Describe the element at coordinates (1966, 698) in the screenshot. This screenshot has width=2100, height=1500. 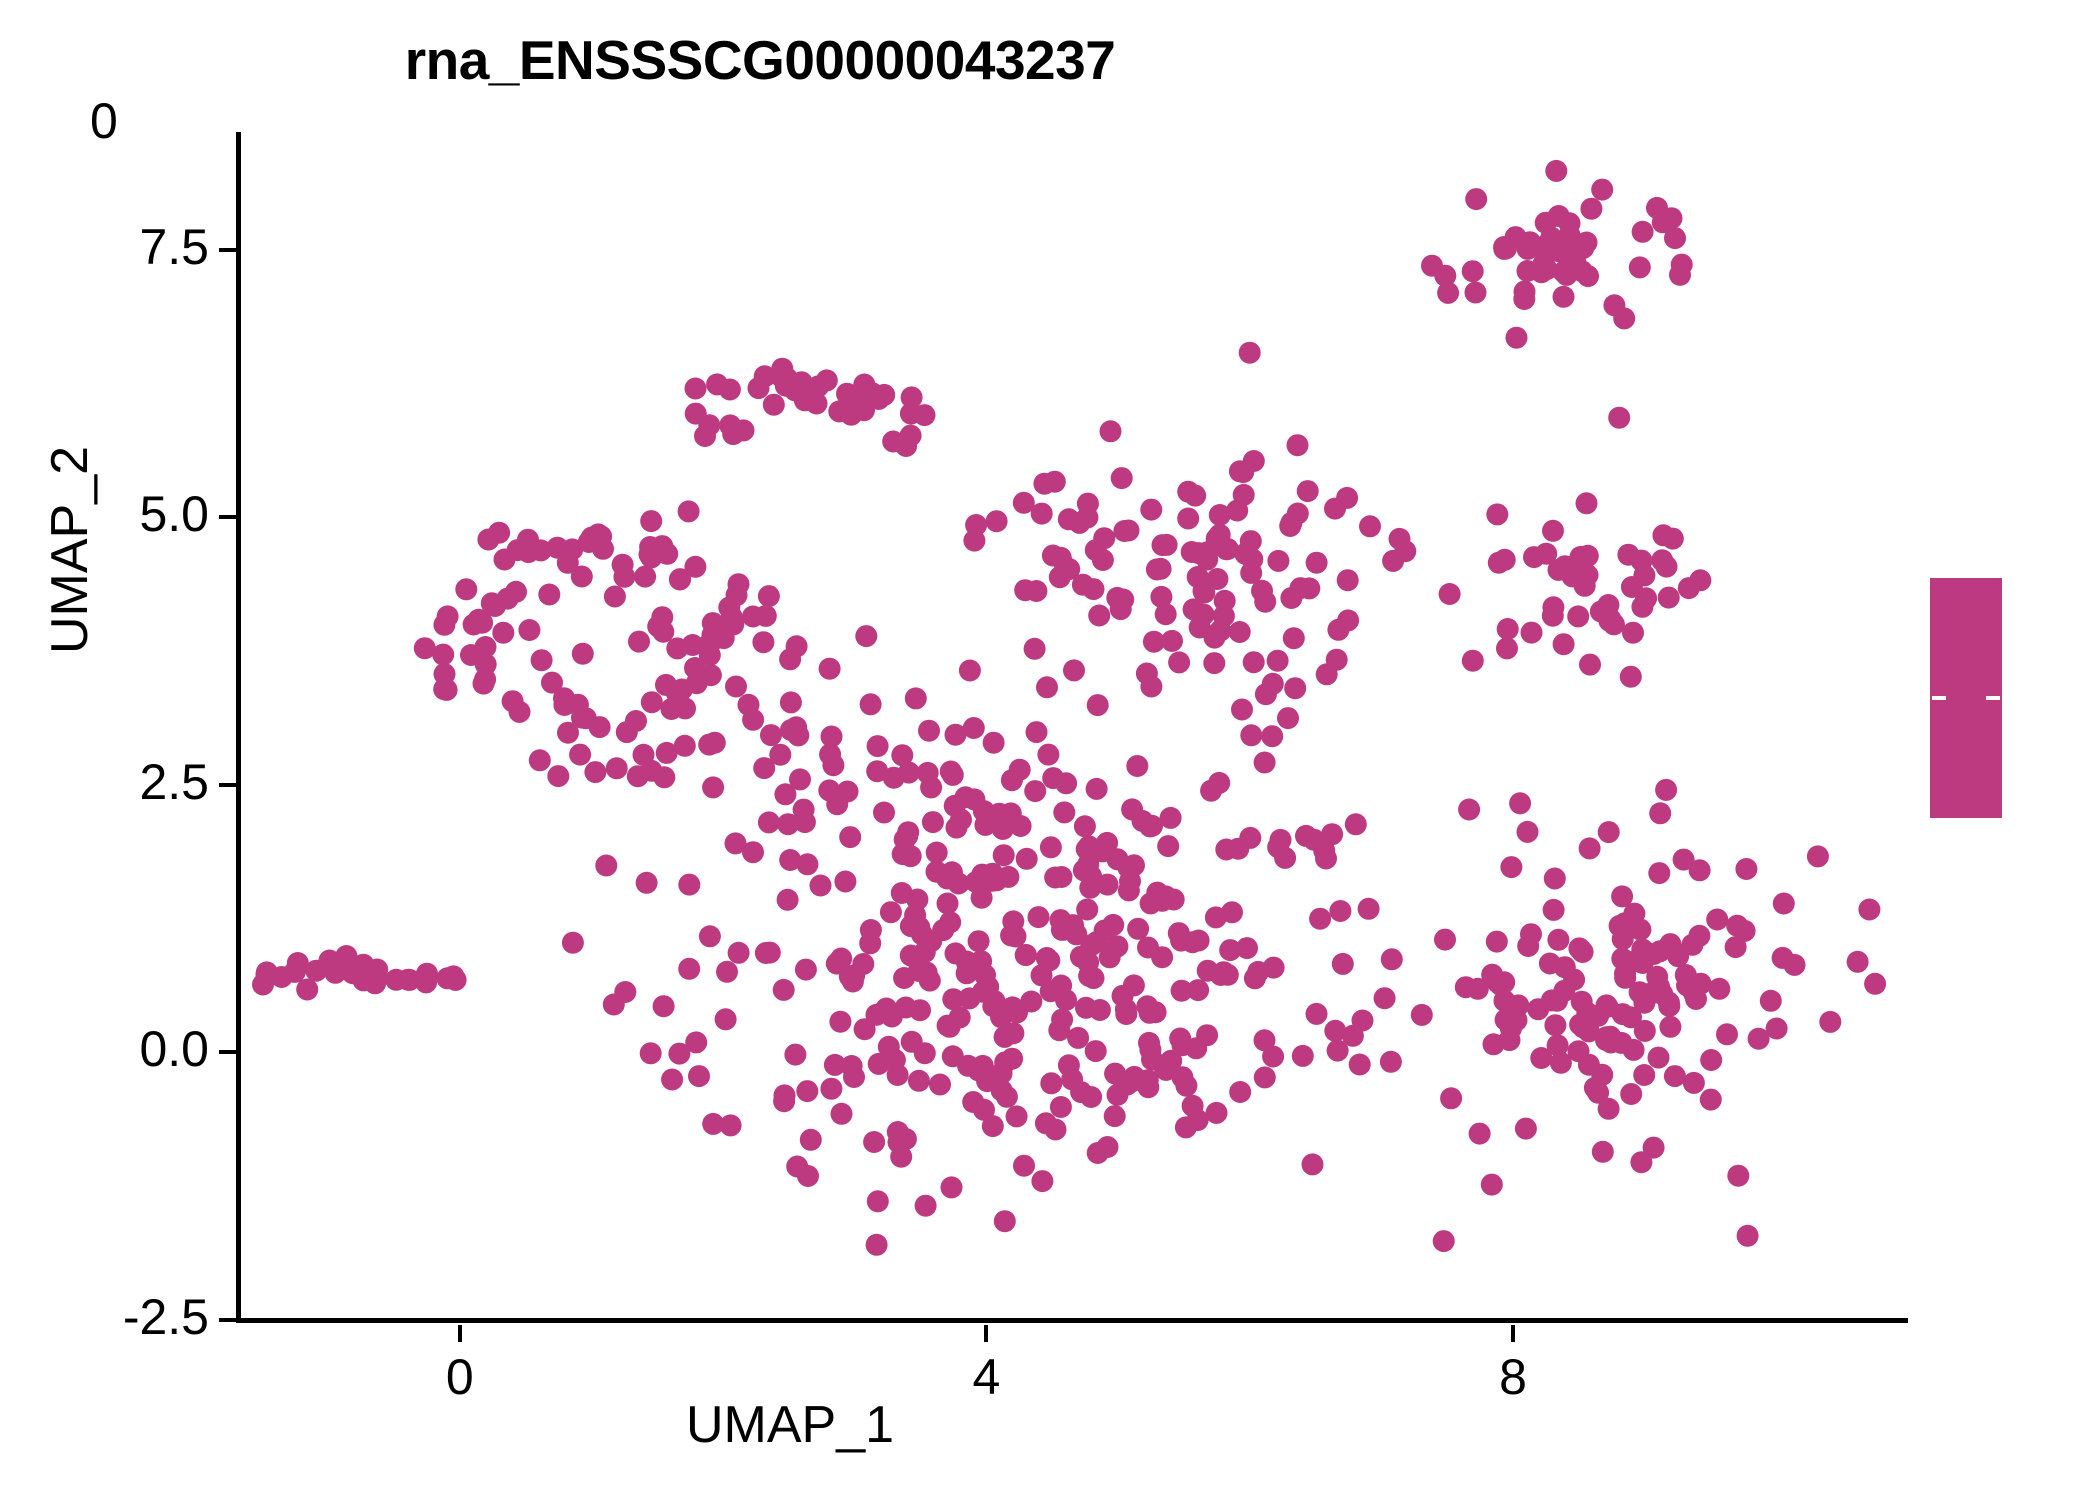
I see `legend-colorbar` at that location.